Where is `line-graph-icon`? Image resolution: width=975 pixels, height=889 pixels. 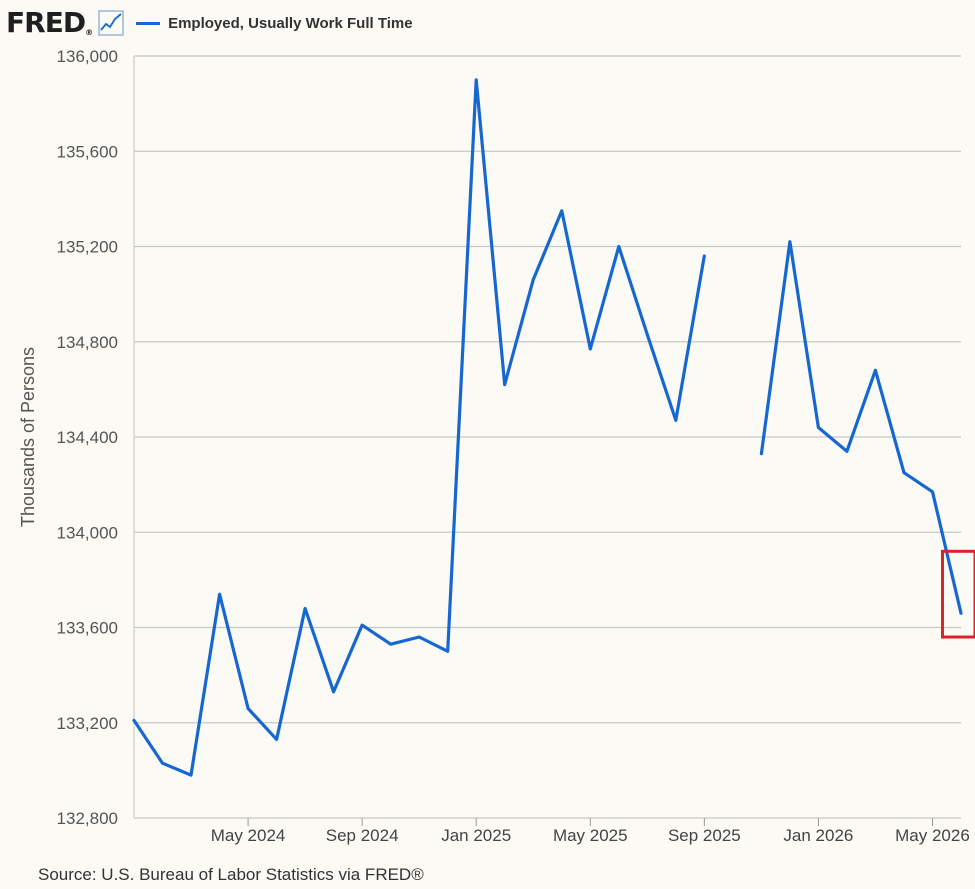
line-graph-icon is located at coordinates (111, 23).